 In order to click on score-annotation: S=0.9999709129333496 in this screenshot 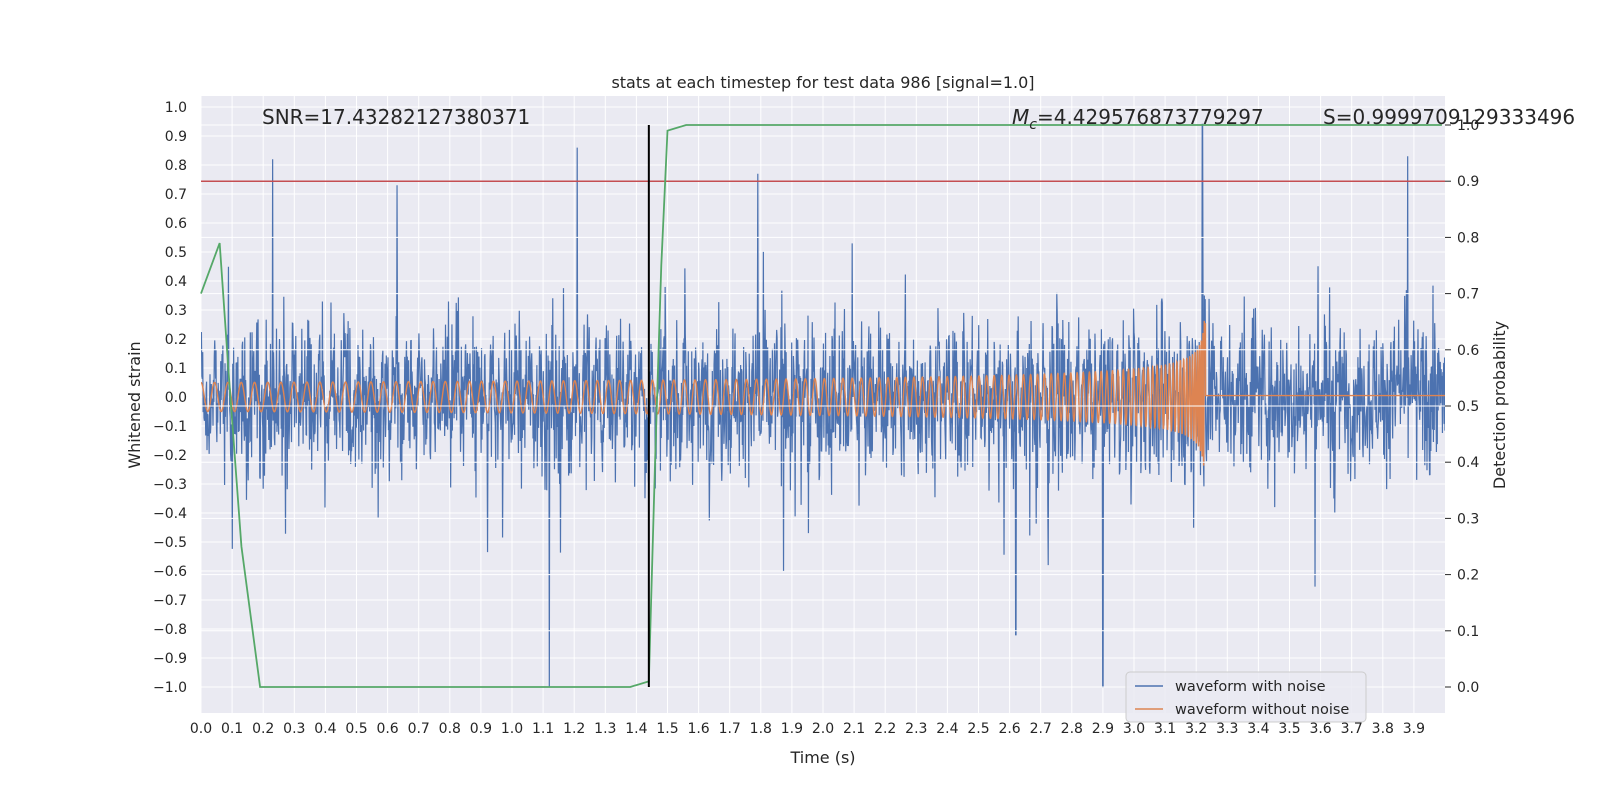, I will do `click(1449, 117)`.